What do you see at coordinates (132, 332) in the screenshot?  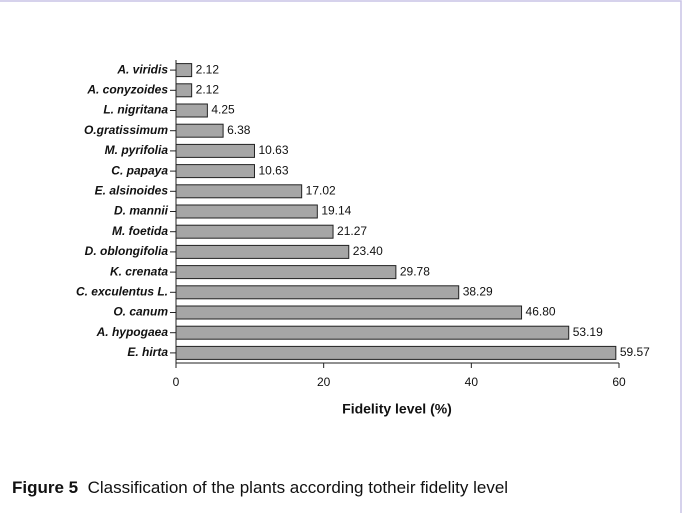 I see `y-tick-label: A. hypogaea` at bounding box center [132, 332].